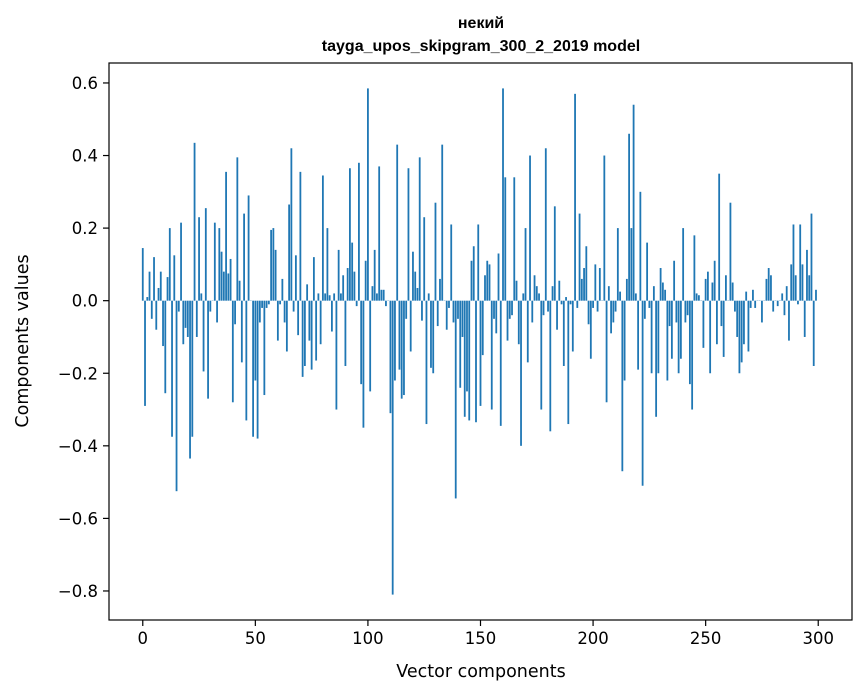 The height and width of the screenshot is (696, 867). I want to click on y-axis-ticks: 0.6 0.4 0.2 0.0 −0.2 −0.4 −0.6 −0.8, so click(83, 337).